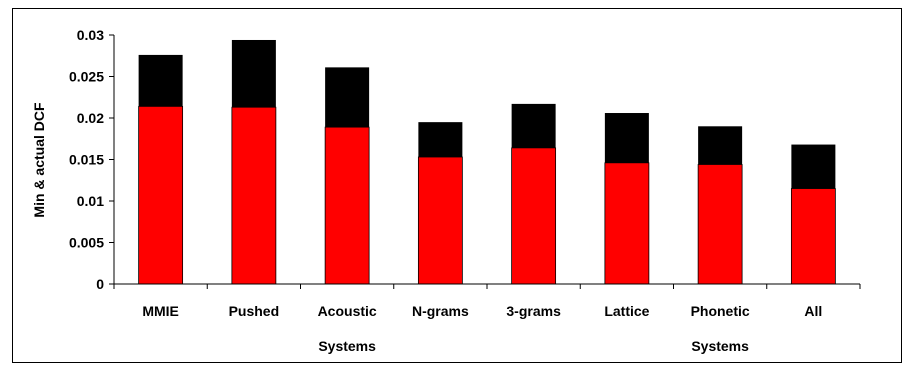 Image resolution: width=907 pixels, height=367 pixels. I want to click on y-tick-label: 0.015, so click(86, 160).